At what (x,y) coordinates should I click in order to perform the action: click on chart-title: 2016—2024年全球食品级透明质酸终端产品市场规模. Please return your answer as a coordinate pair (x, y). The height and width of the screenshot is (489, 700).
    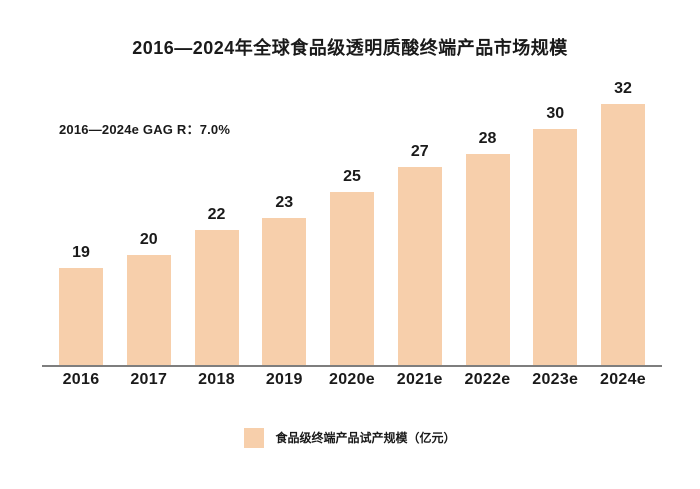
    Looking at the image, I should click on (350, 48).